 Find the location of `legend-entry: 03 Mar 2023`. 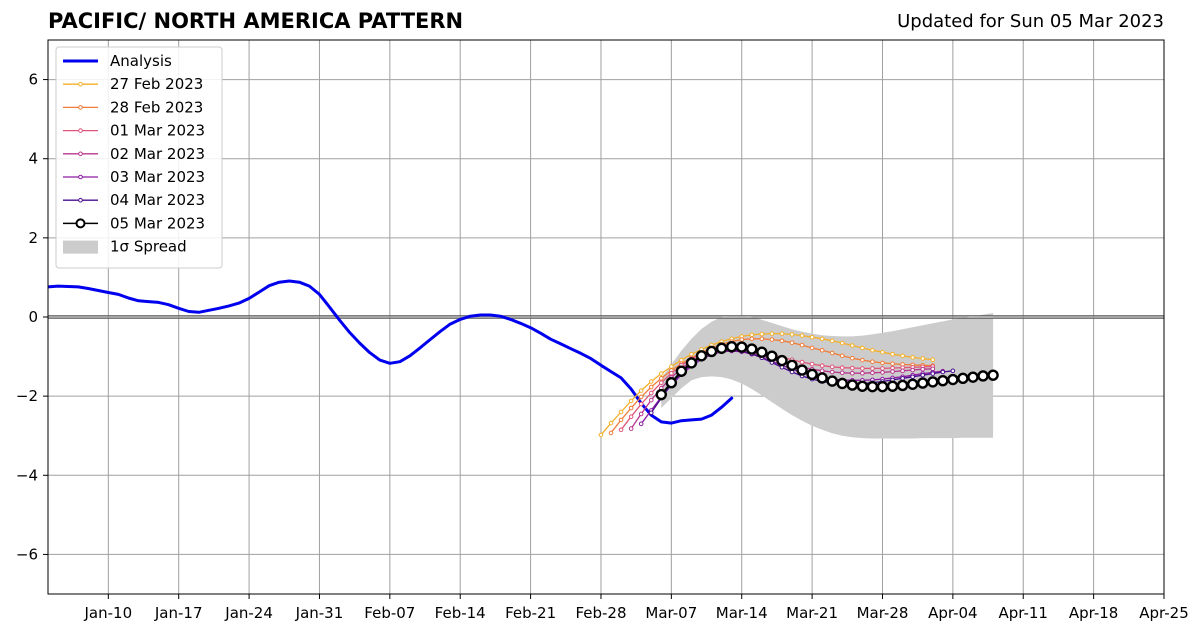

legend-entry: 03 Mar 2023 is located at coordinates (134, 177).